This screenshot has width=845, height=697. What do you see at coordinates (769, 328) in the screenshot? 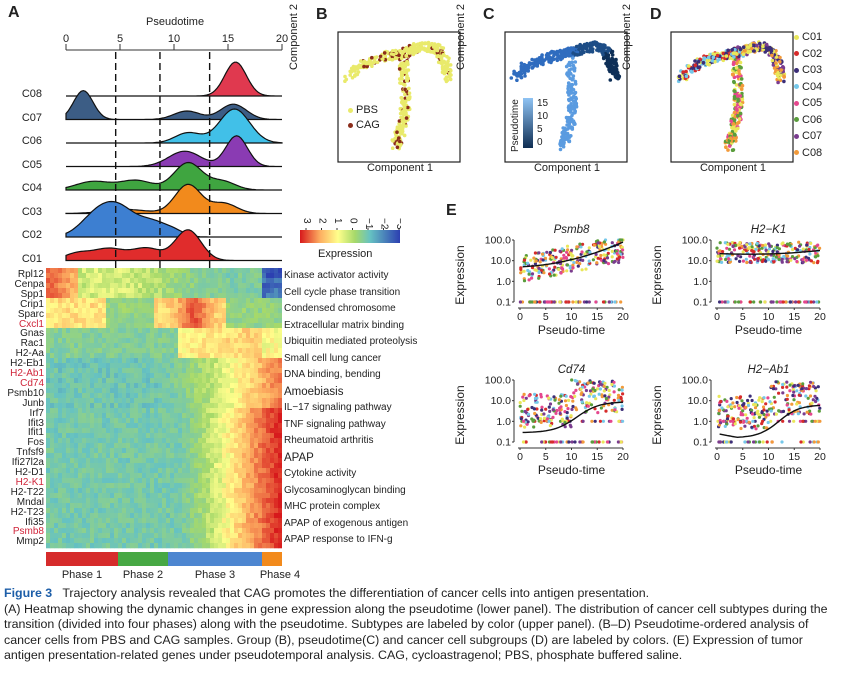
I see `expression-xlabel: Pseudo-time` at bounding box center [769, 328].